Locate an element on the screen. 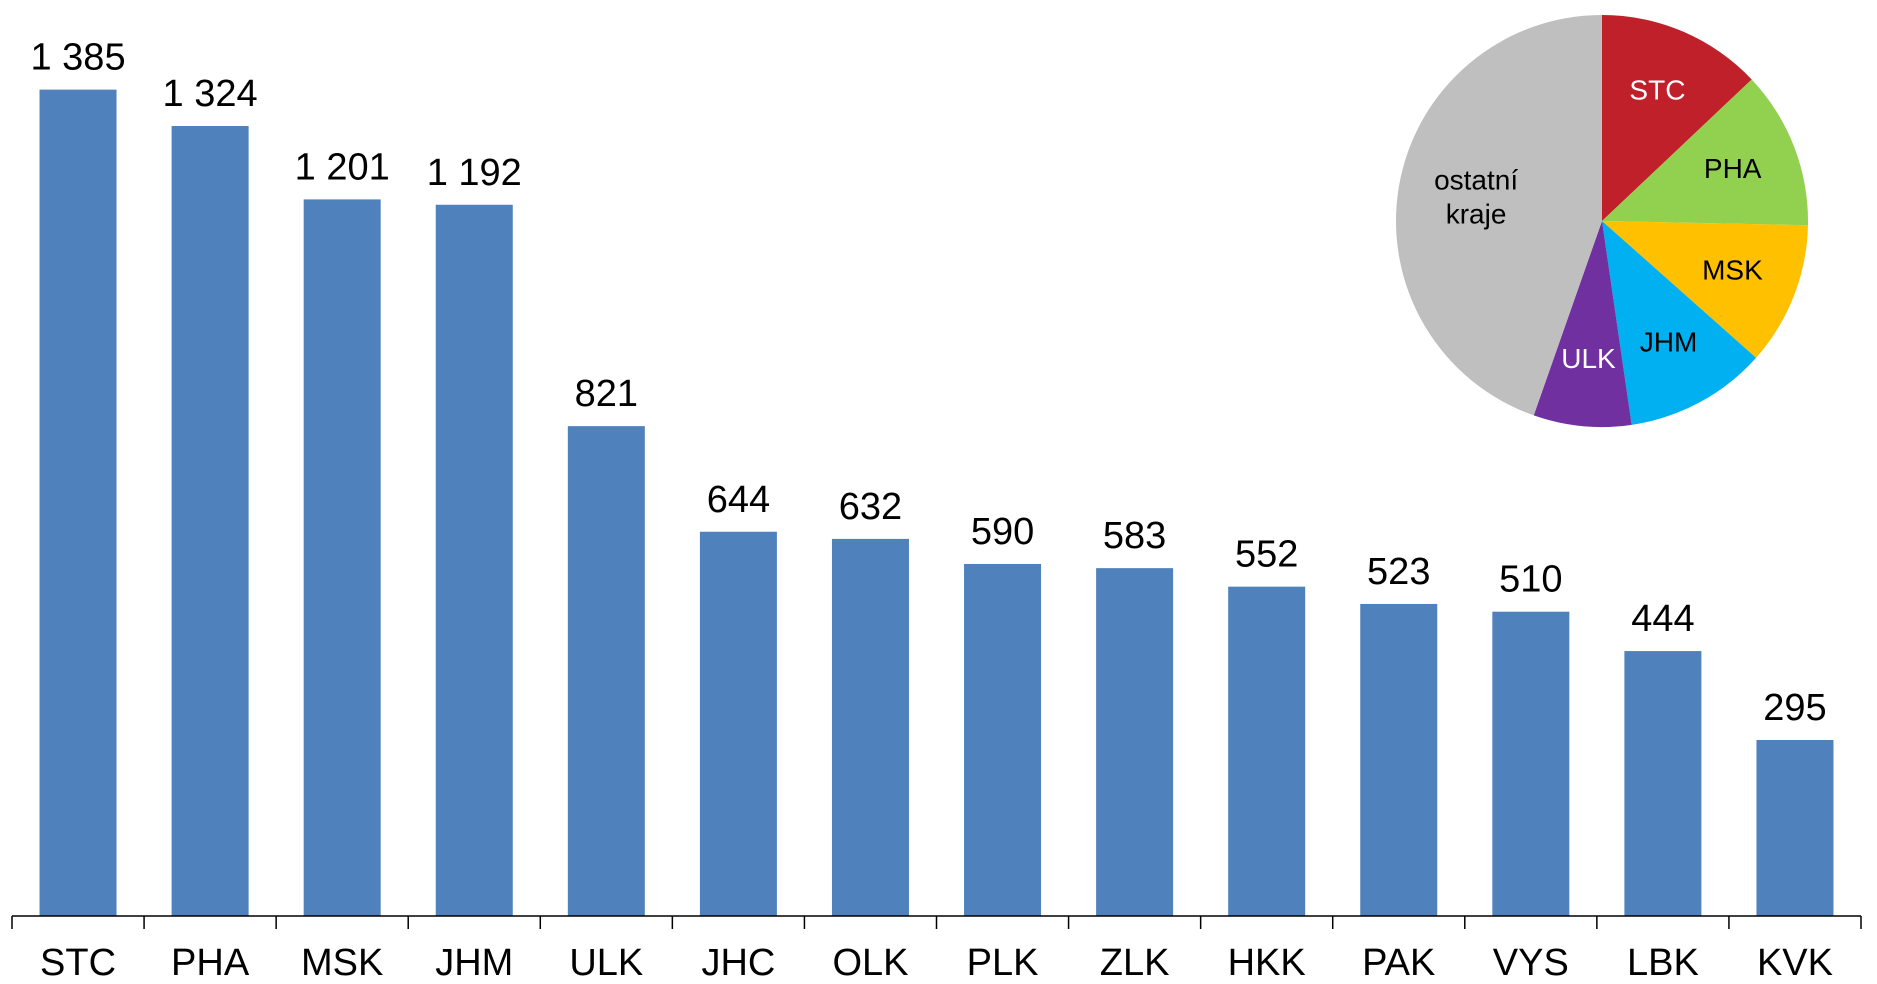 This screenshot has width=1877, height=984. value-label: 583 is located at coordinates (1134, 536).